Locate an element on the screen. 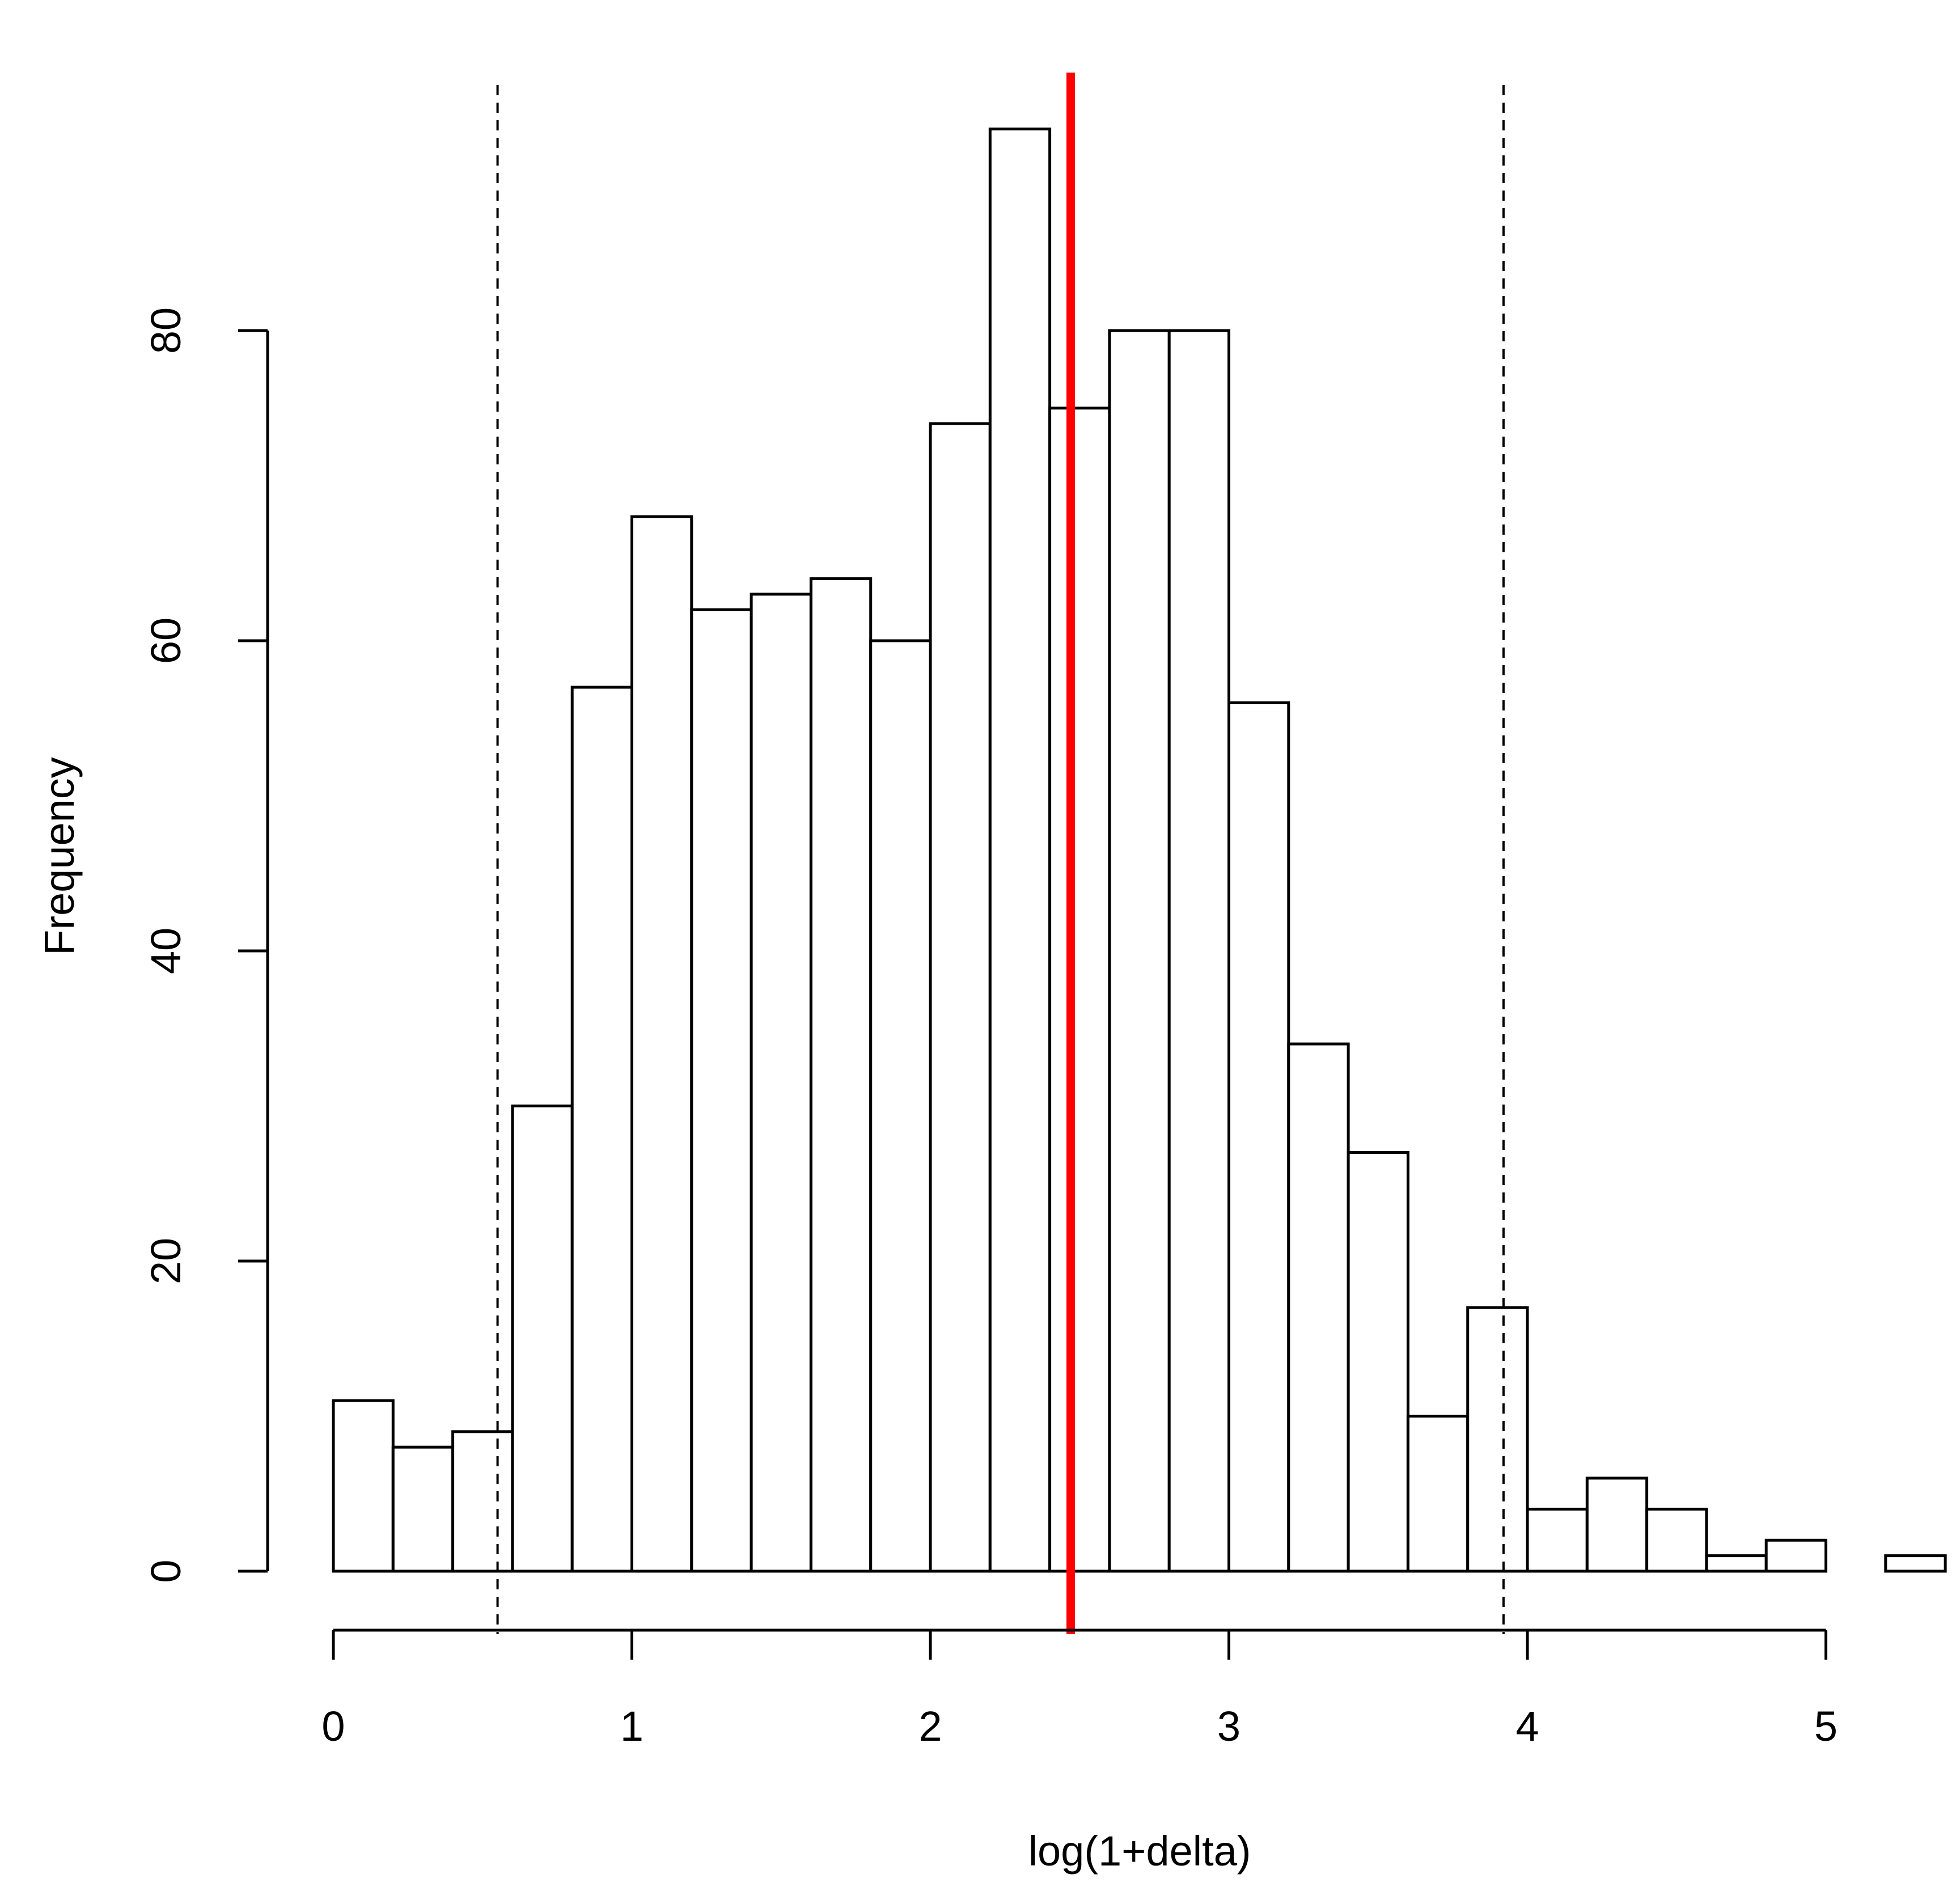 This screenshot has height=1891, width=1960. x-tick-label: 4 is located at coordinates (1527, 1726).